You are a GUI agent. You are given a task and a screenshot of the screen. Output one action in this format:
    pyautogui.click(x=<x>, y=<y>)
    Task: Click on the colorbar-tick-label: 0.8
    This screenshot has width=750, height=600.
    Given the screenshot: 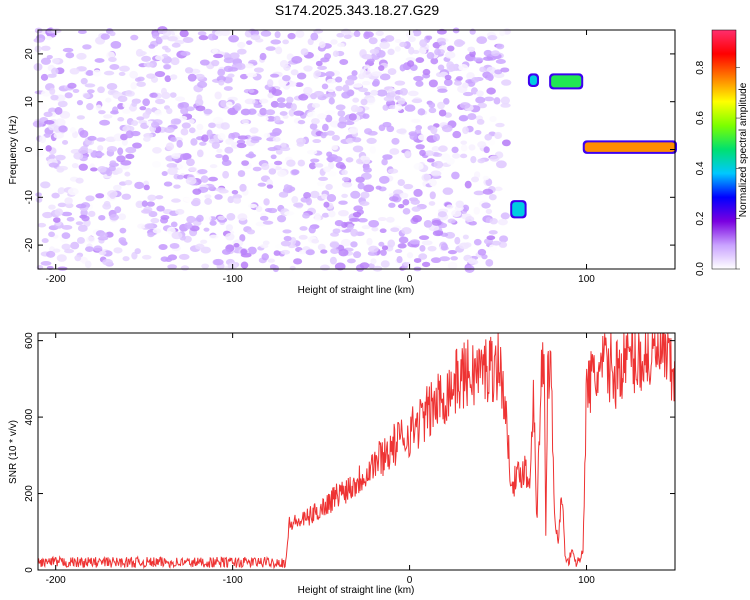 What is the action you would take?
    pyautogui.click(x=700, y=67)
    